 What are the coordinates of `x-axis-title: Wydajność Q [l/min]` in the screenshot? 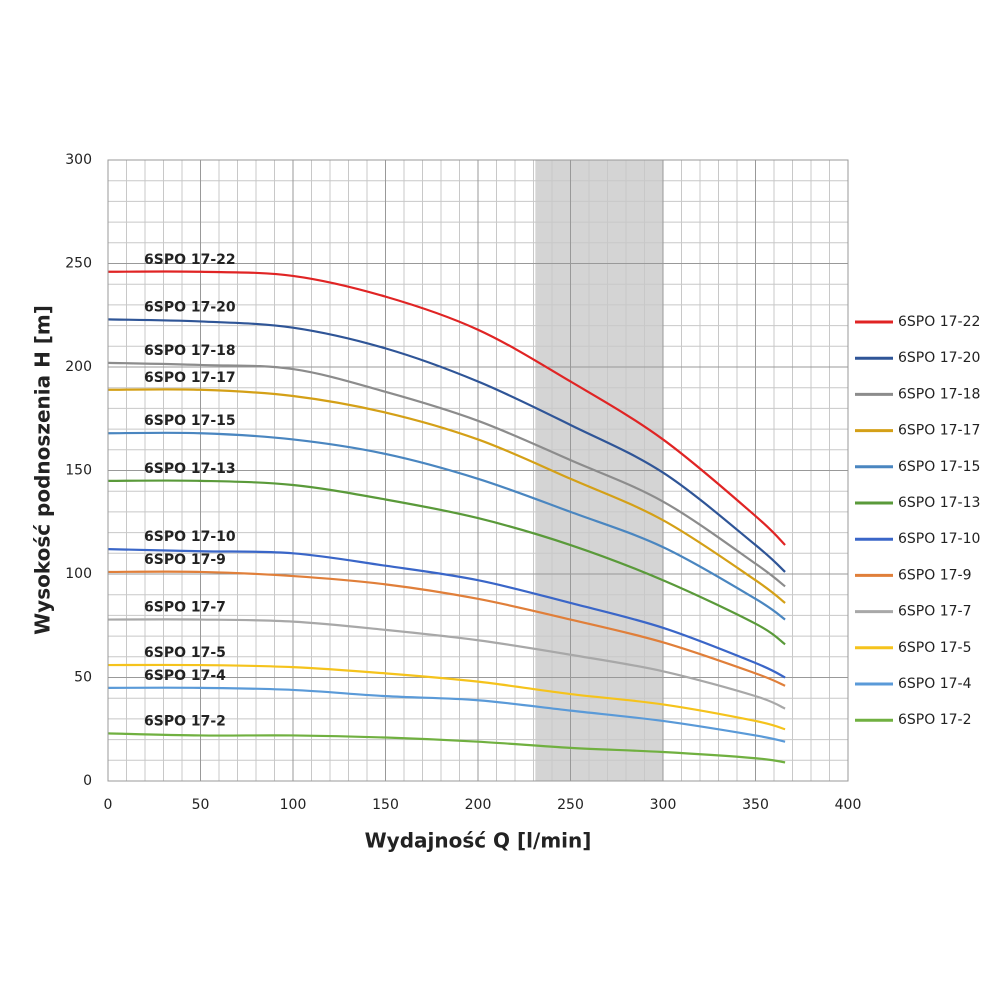 It's located at (478, 841).